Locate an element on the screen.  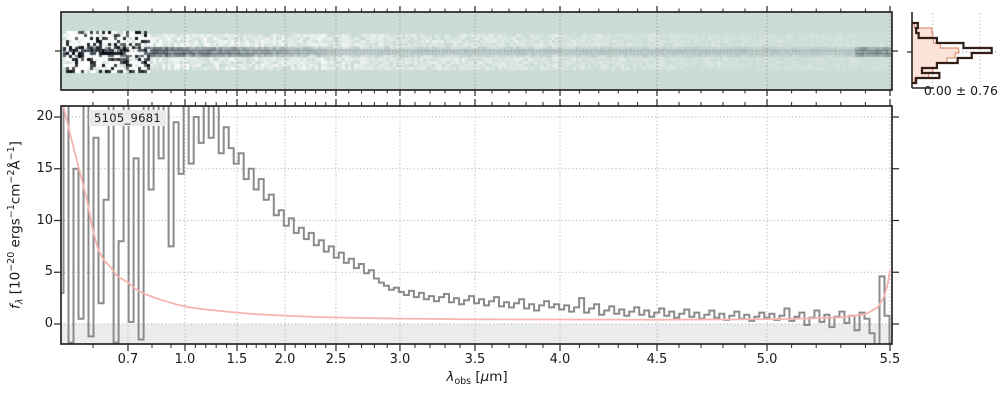
y-tick-label: 20 is located at coordinates (44, 116).